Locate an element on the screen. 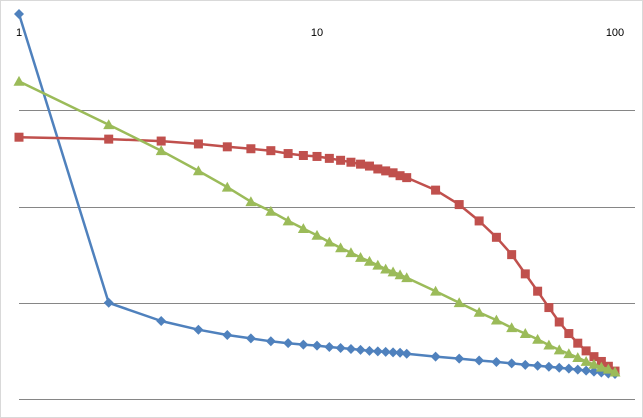 This screenshot has height=418, width=643. x-tick-label: 100 is located at coordinates (615, 33).